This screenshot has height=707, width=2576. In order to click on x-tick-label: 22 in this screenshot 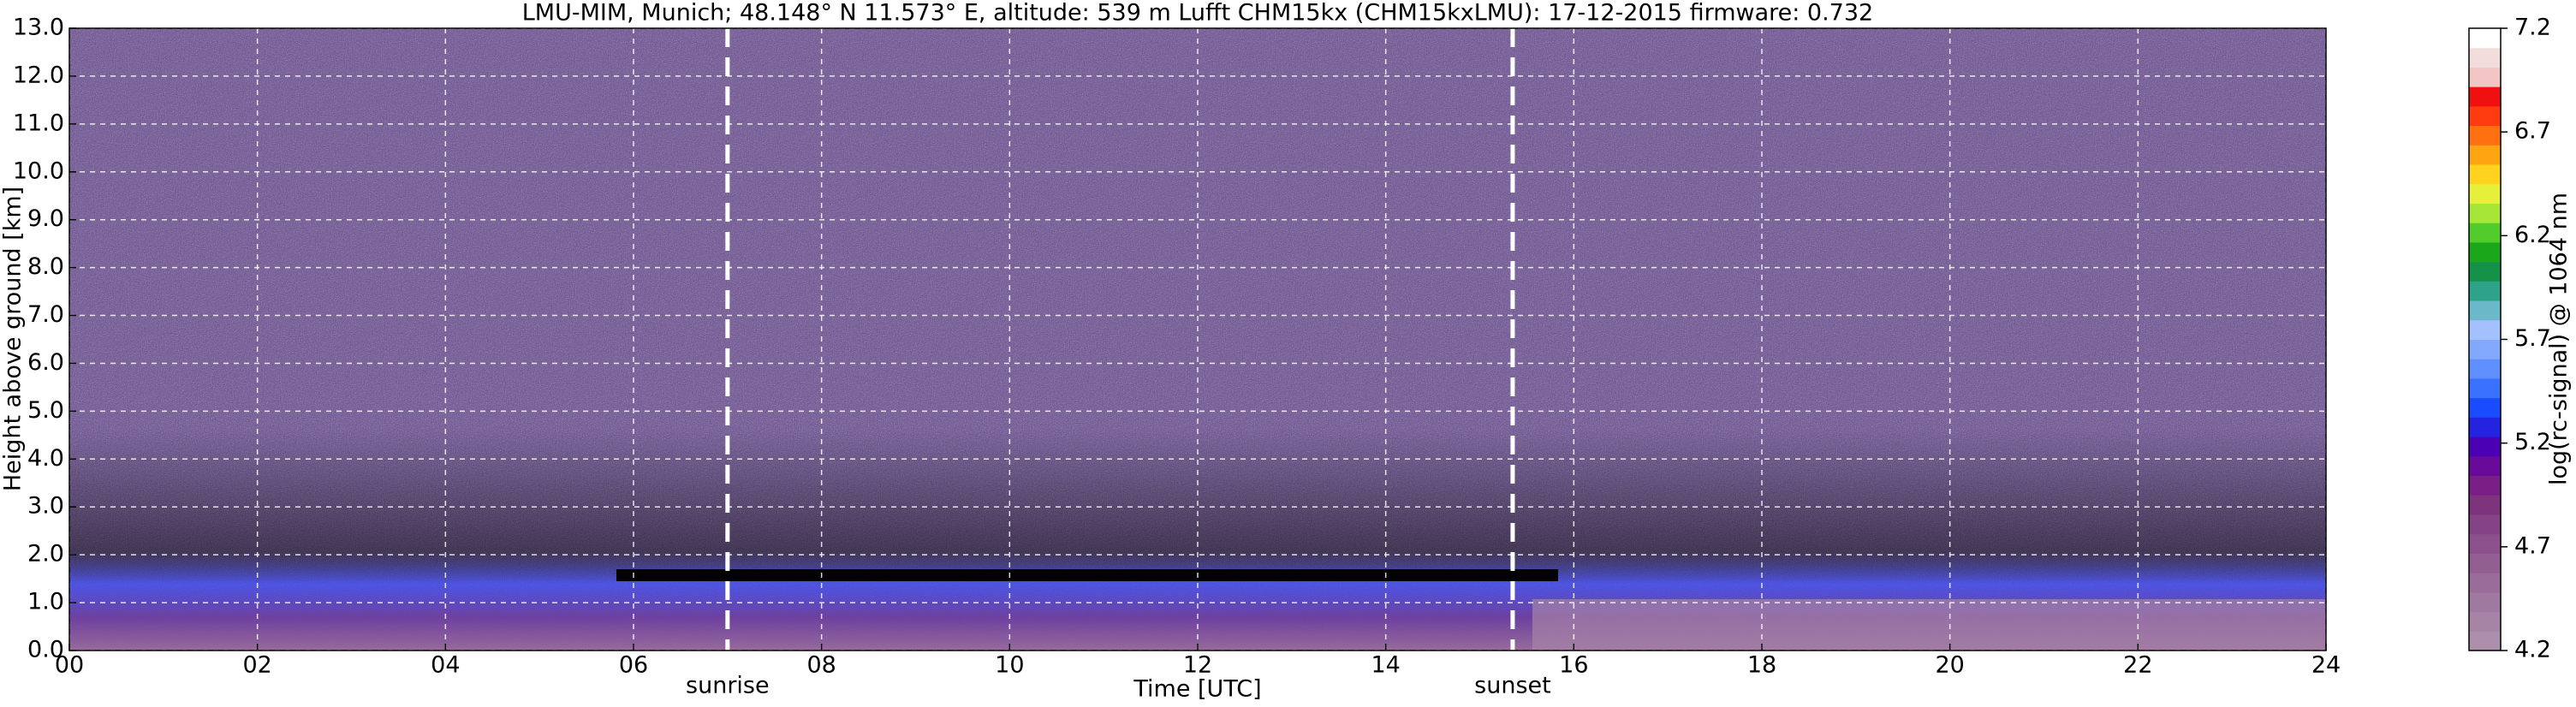, I will do `click(2137, 665)`.